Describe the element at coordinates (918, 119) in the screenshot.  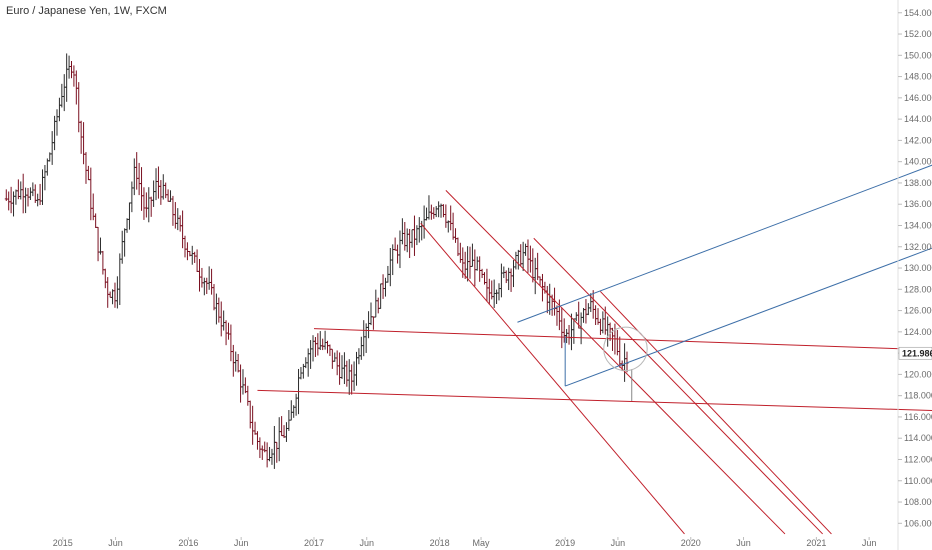
I see `y-tick-label: 144.000` at that location.